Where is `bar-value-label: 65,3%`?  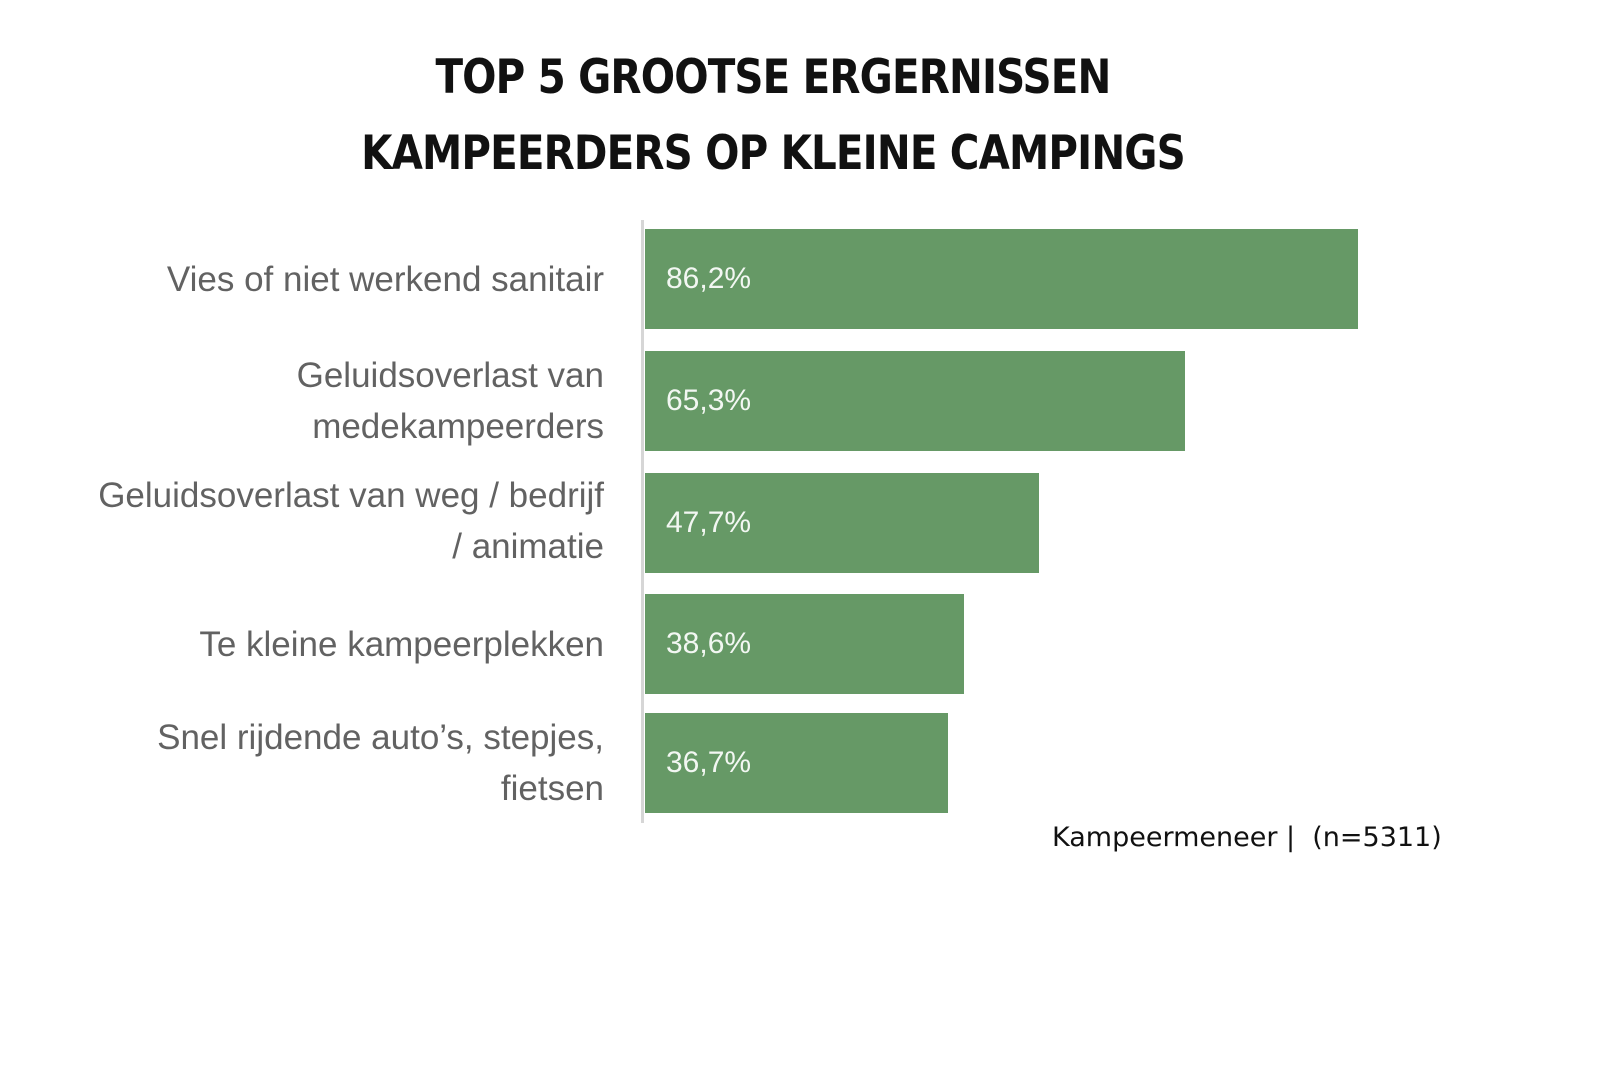
bar-value-label: 65,3% is located at coordinates (709, 400).